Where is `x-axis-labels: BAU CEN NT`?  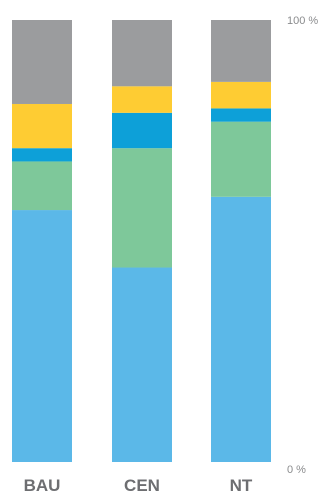
x-axis-labels: BAU CEN NT is located at coordinates (138, 485).